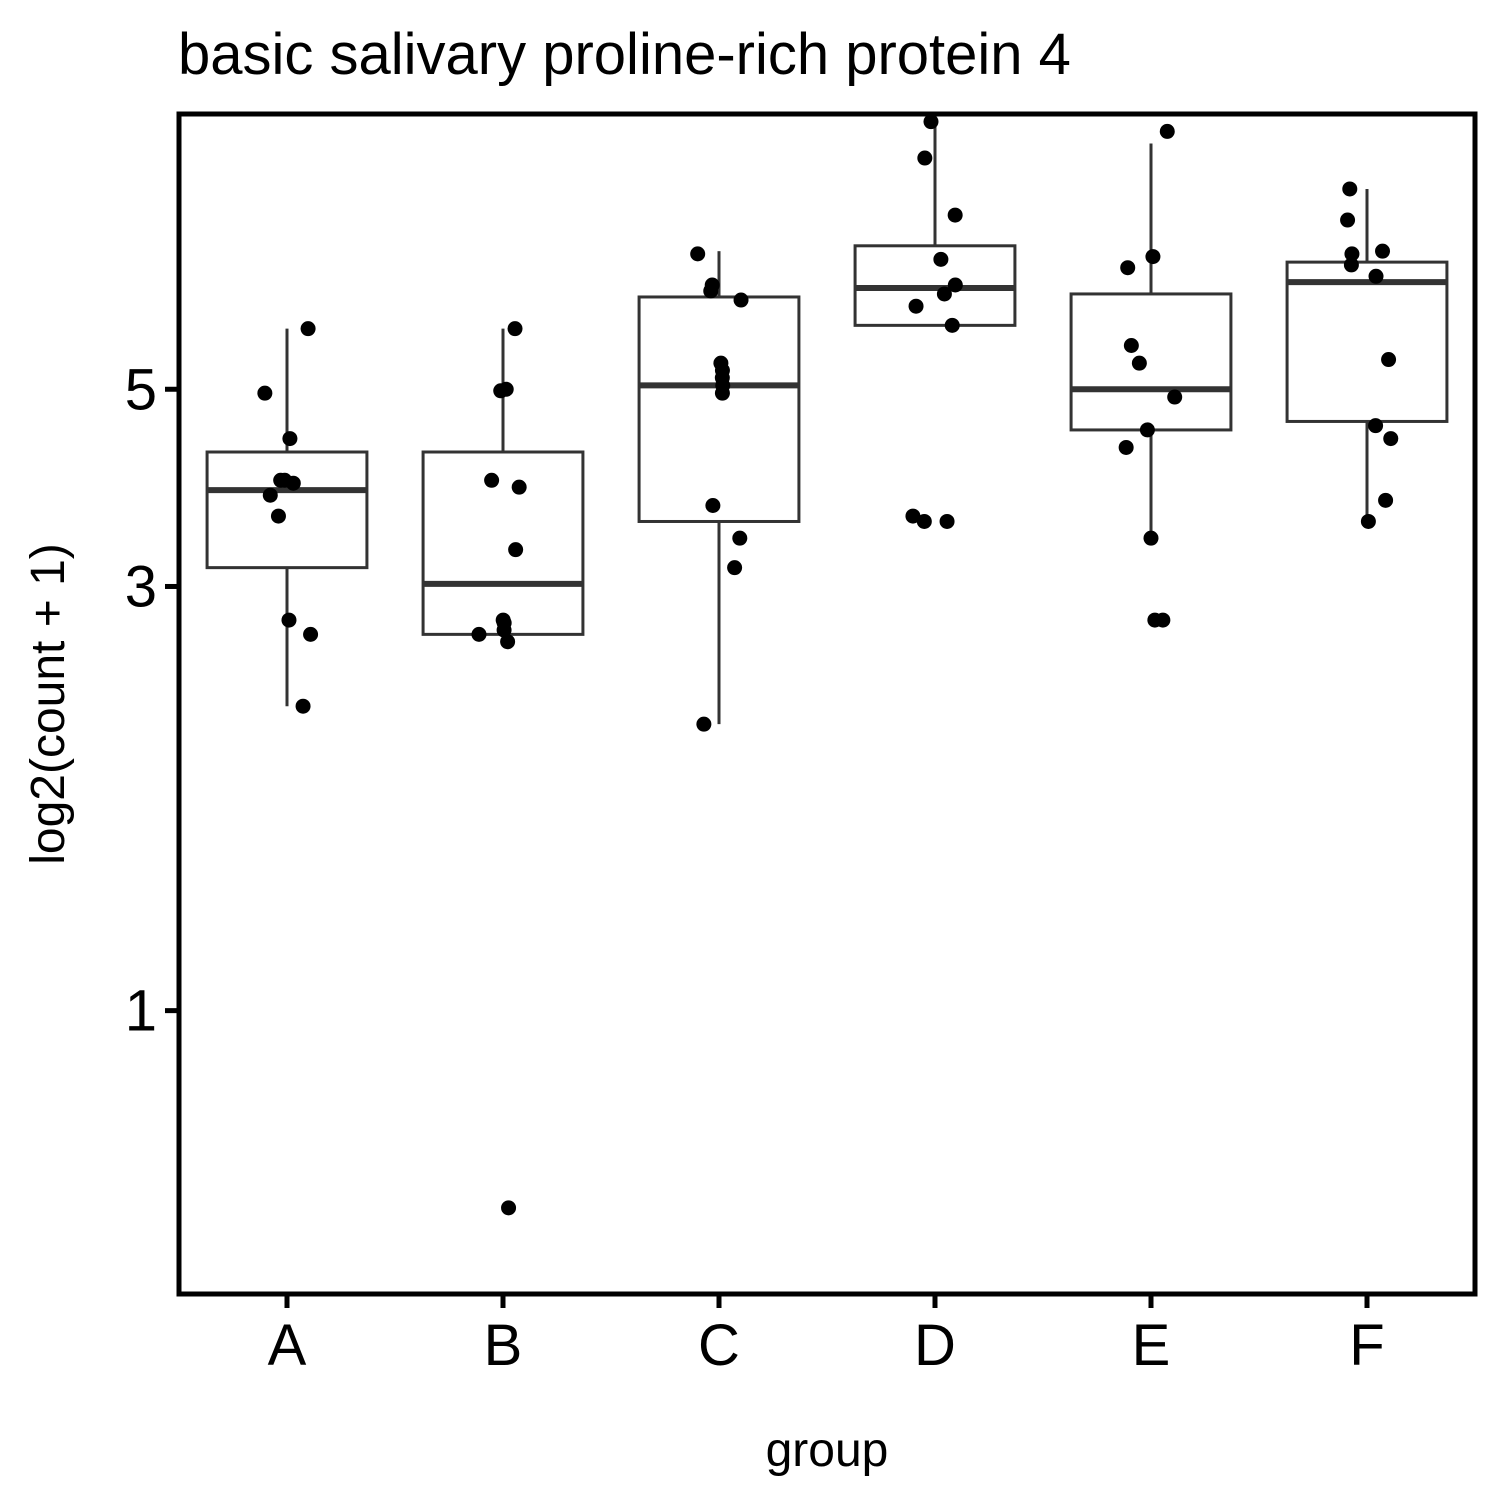 The width and height of the screenshot is (1500, 1500). I want to click on x-tick-label: A, so click(287, 1345).